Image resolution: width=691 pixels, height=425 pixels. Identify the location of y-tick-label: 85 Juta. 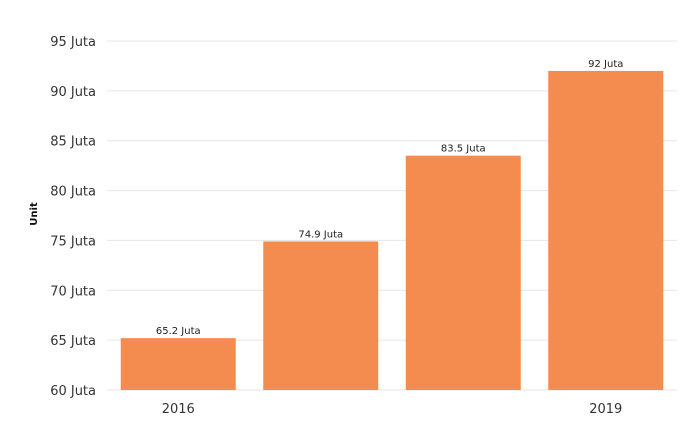
(73, 142).